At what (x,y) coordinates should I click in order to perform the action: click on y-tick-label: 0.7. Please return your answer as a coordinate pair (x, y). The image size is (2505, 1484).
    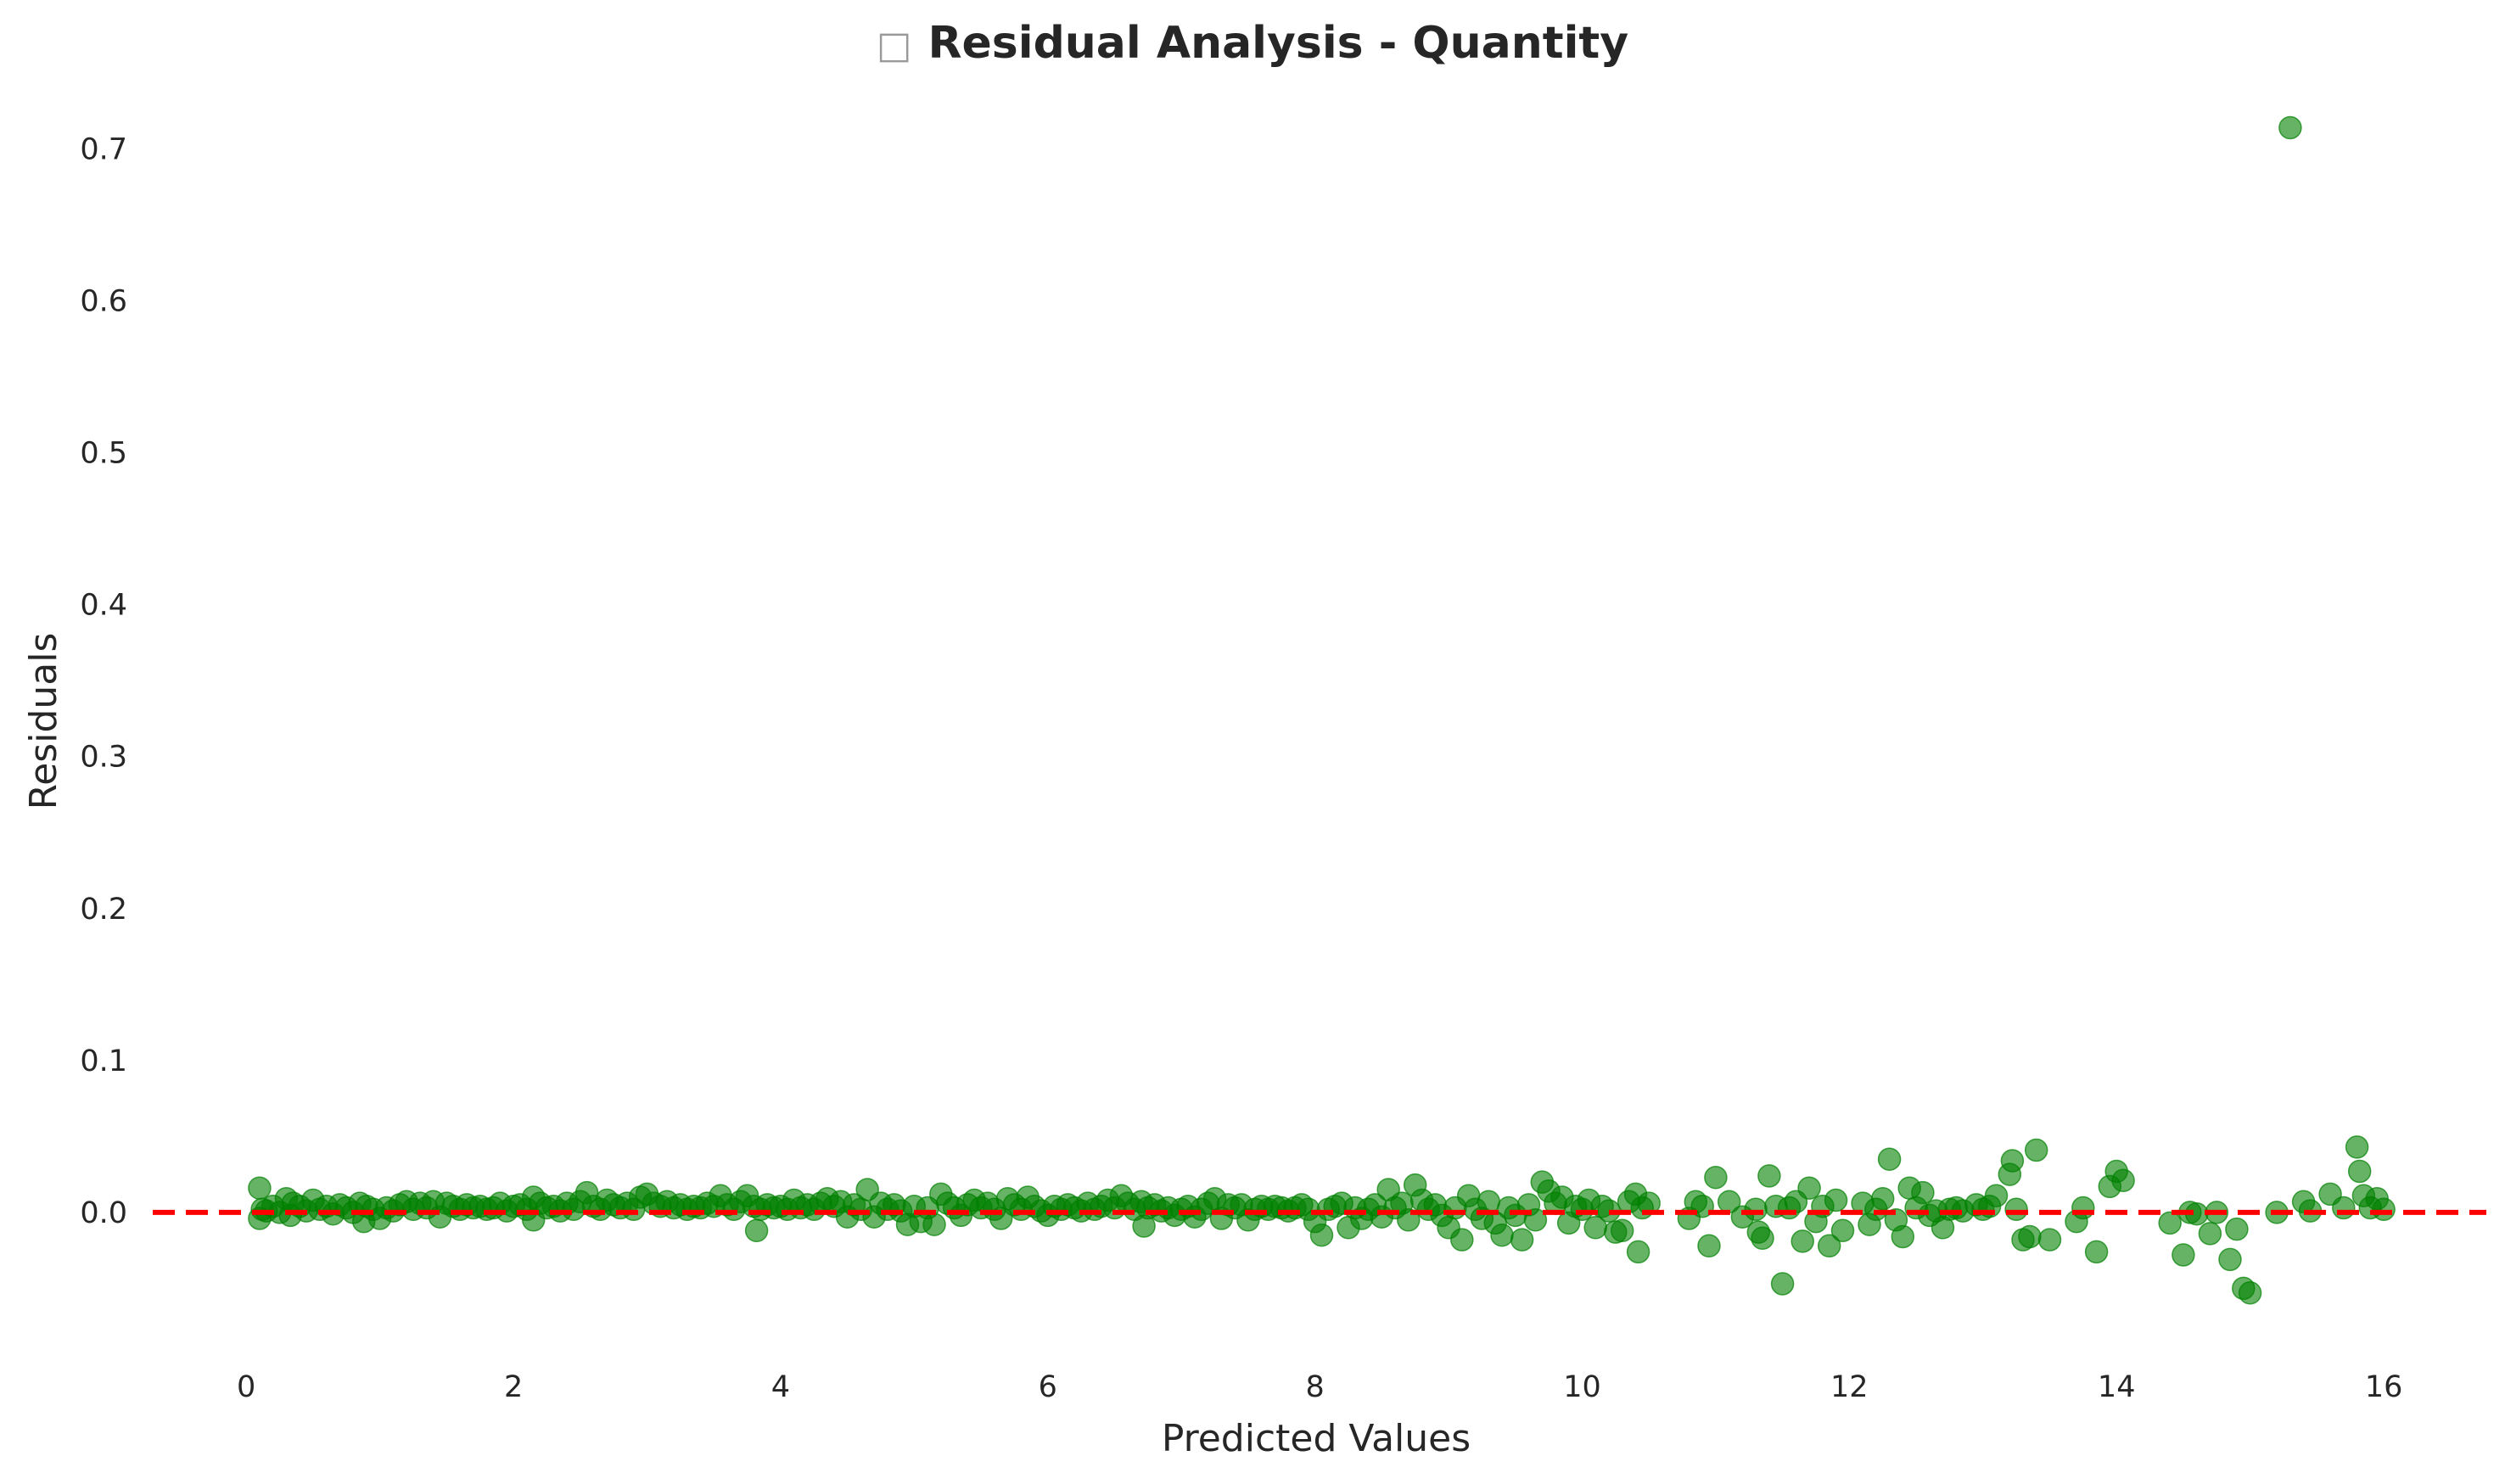
    Looking at the image, I should click on (104, 150).